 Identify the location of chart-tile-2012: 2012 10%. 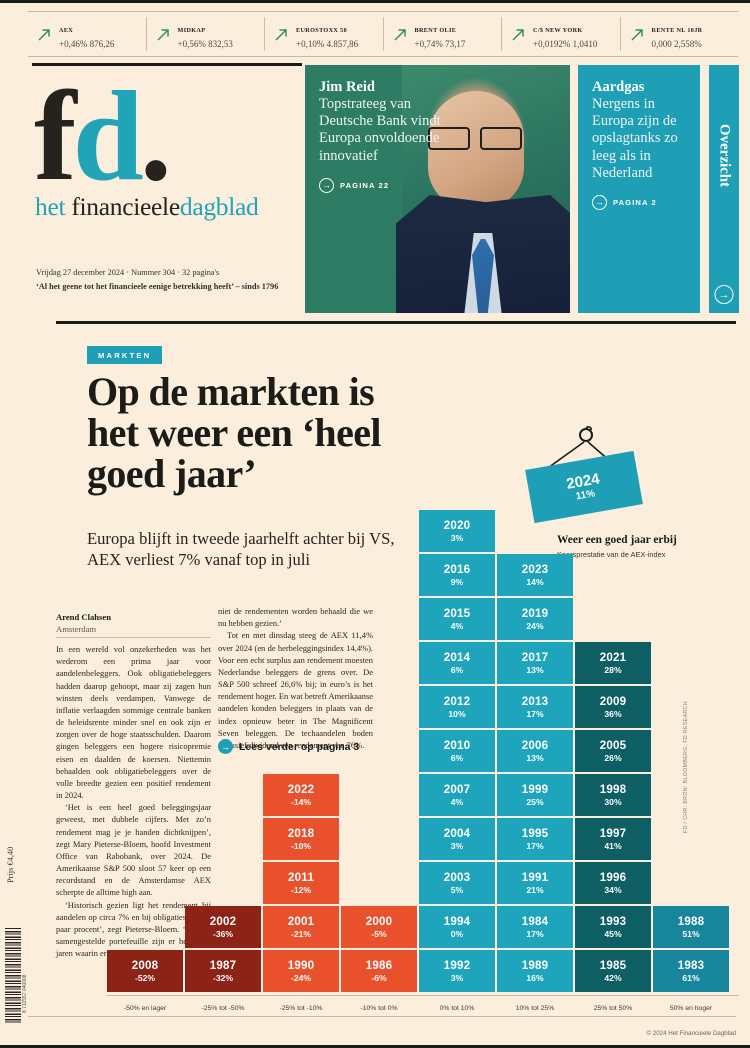
(457, 707).